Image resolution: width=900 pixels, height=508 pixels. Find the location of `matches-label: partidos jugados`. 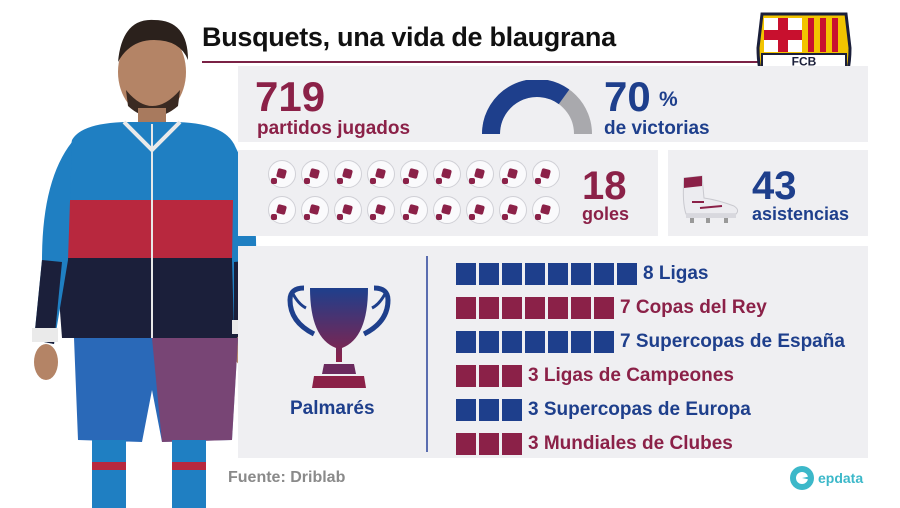

matches-label: partidos jugados is located at coordinates (334, 128).